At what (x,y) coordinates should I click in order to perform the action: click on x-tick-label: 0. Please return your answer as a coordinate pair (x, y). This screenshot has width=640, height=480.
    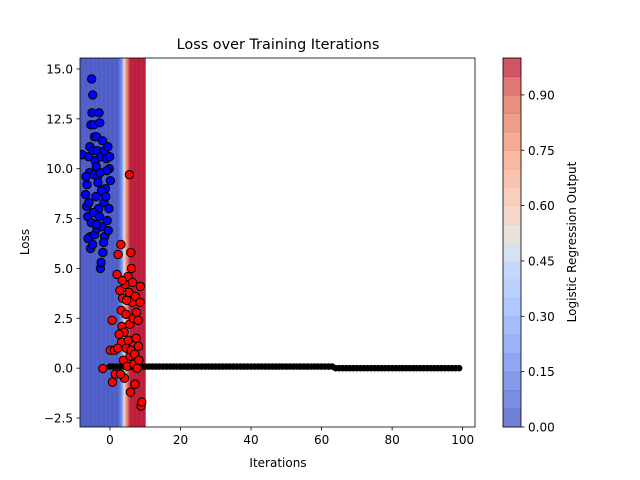
    Looking at the image, I should click on (110, 440).